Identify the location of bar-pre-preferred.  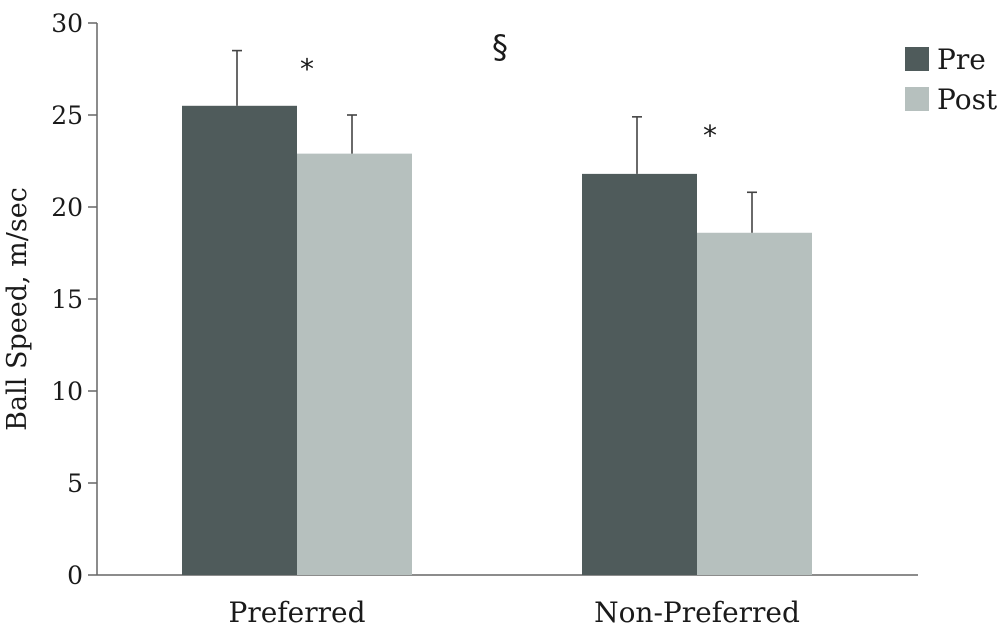
(239, 340).